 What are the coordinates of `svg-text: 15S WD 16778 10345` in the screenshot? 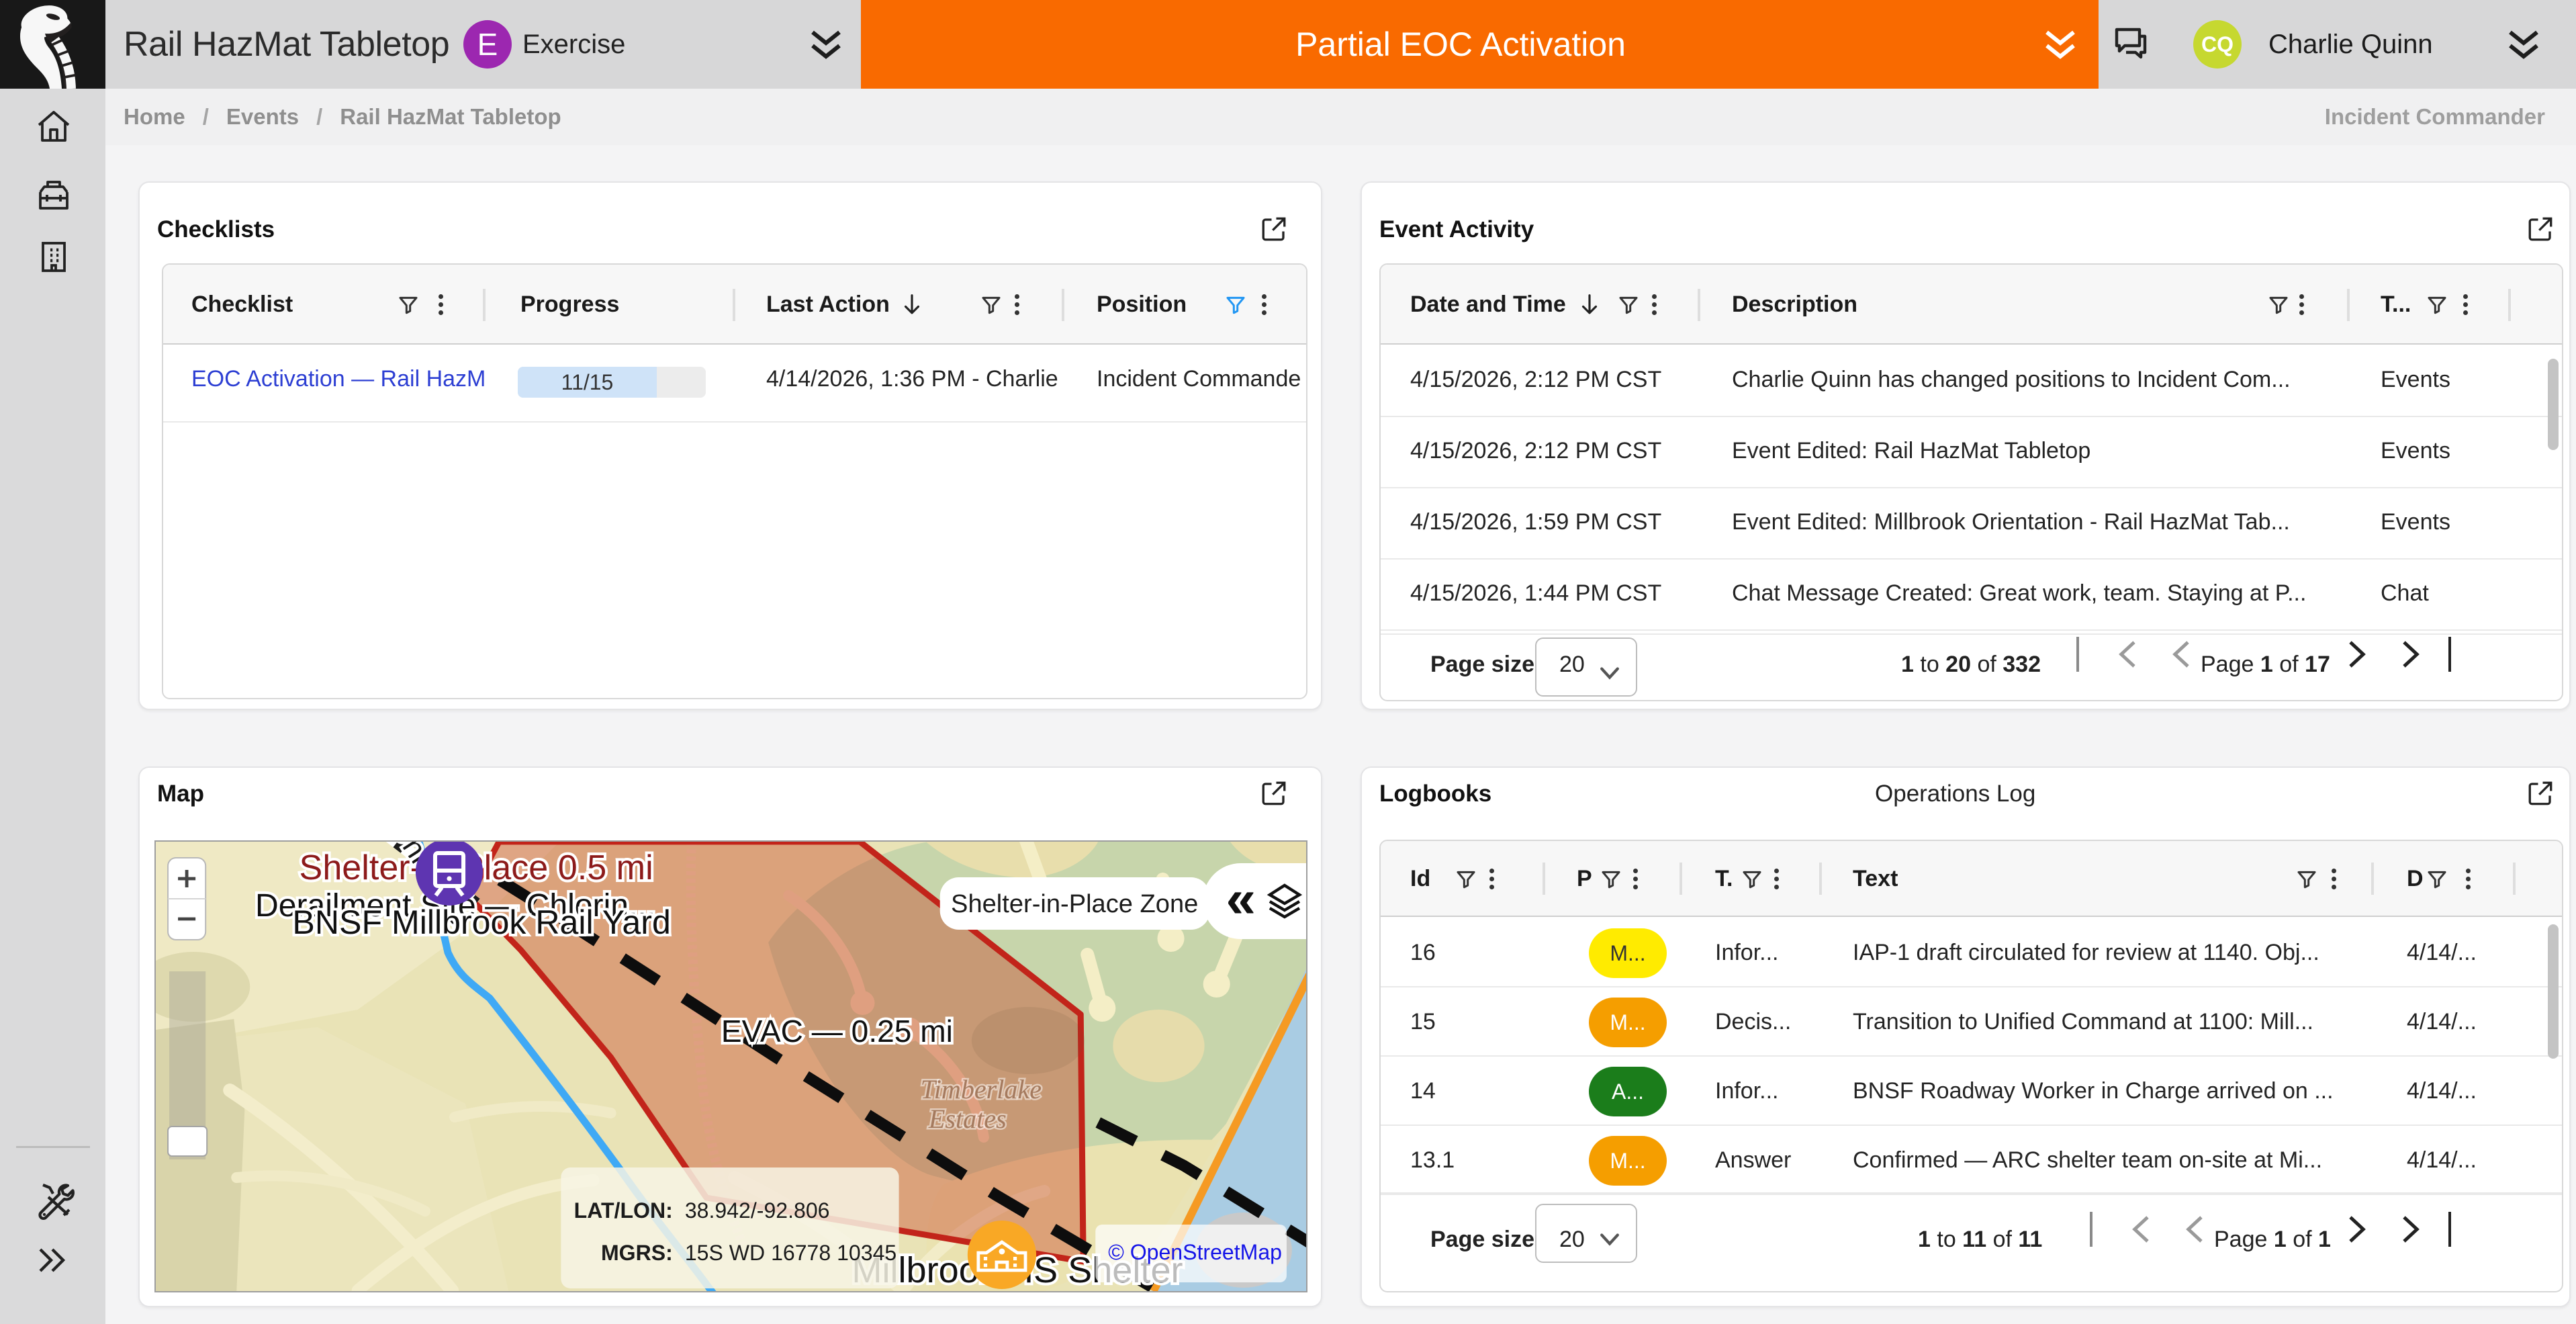 It's located at (790, 1253).